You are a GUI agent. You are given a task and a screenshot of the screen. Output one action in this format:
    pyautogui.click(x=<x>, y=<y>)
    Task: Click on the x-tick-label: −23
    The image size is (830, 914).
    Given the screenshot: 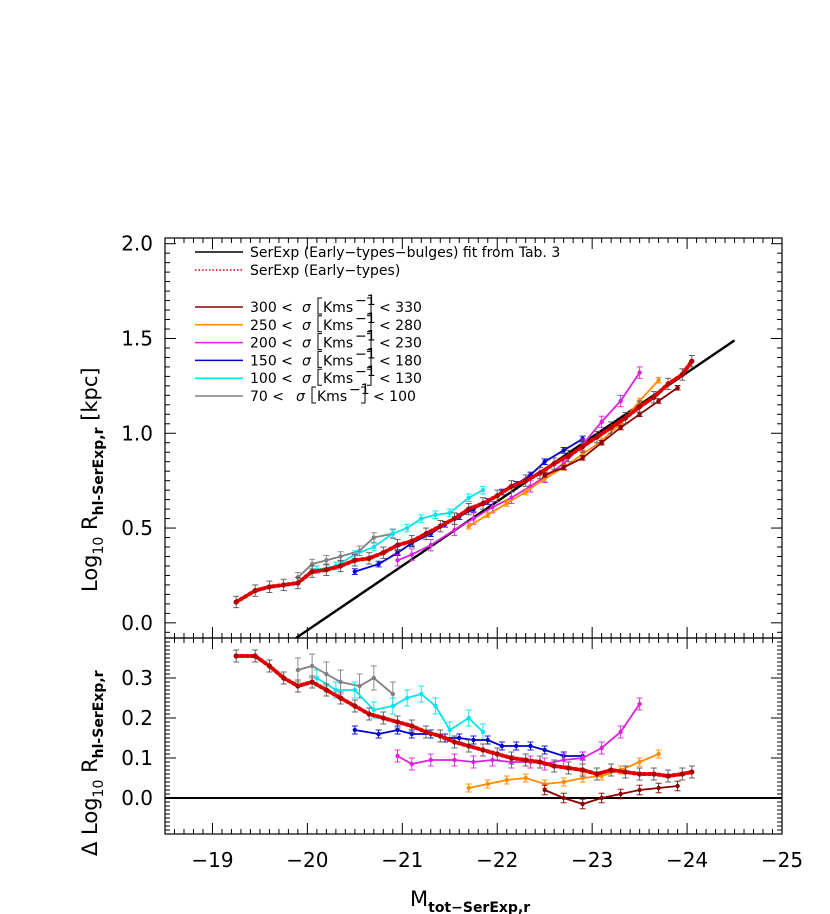 What is the action you would take?
    pyautogui.click(x=592, y=860)
    